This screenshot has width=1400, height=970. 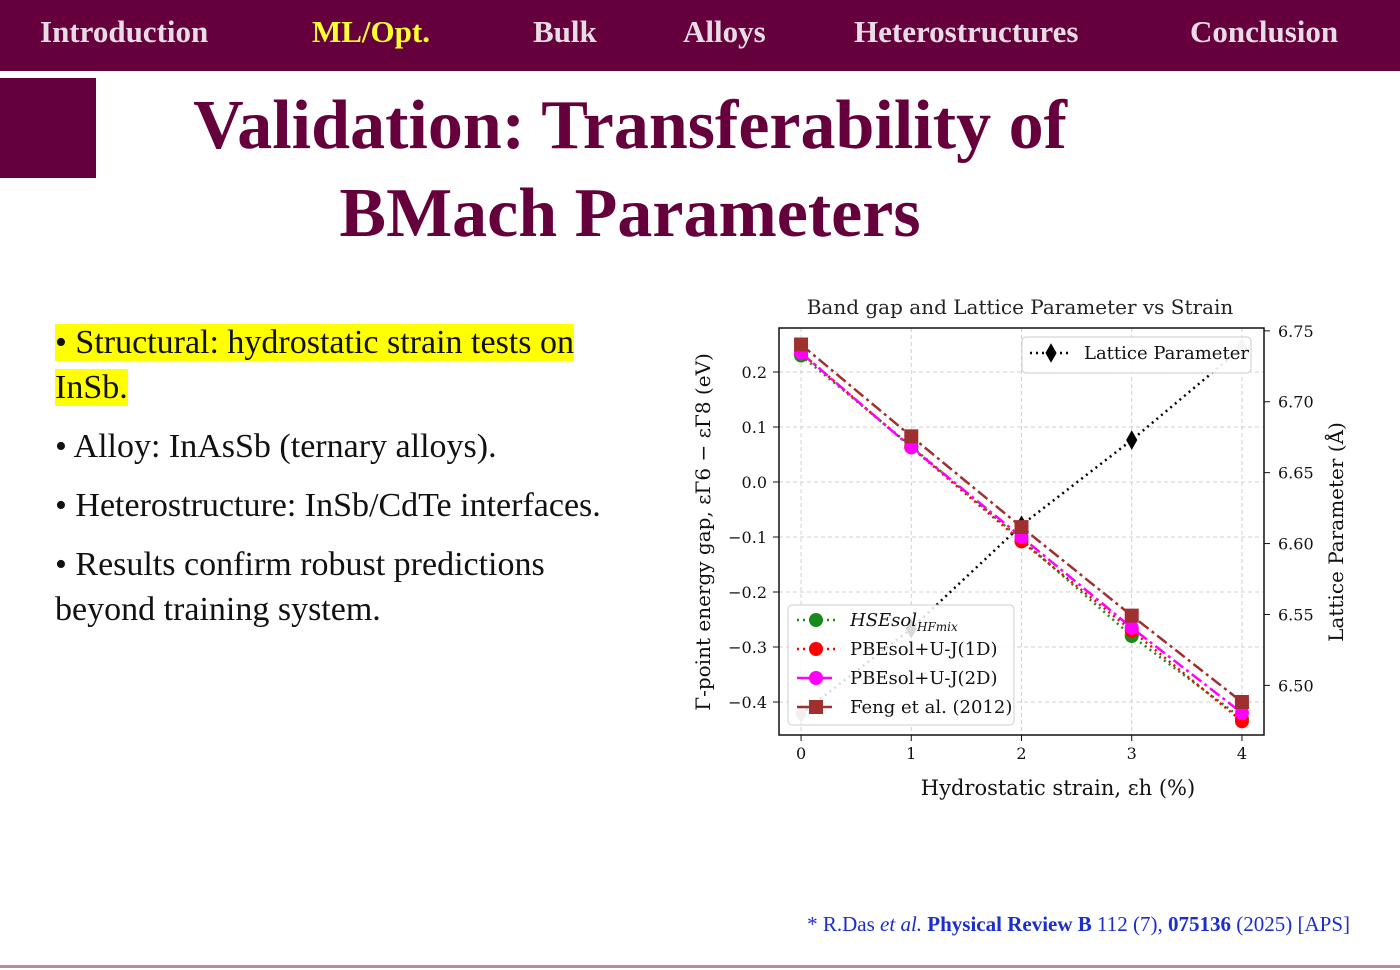 I want to click on legend-label: PBEsol+U-J(2D), so click(x=923, y=678).